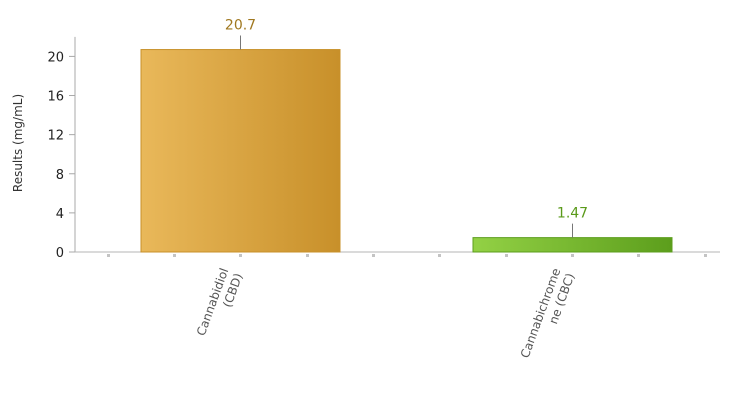 The image size is (734, 394). What do you see at coordinates (397, 254) in the screenshot?
I see `x-axis` at bounding box center [397, 254].